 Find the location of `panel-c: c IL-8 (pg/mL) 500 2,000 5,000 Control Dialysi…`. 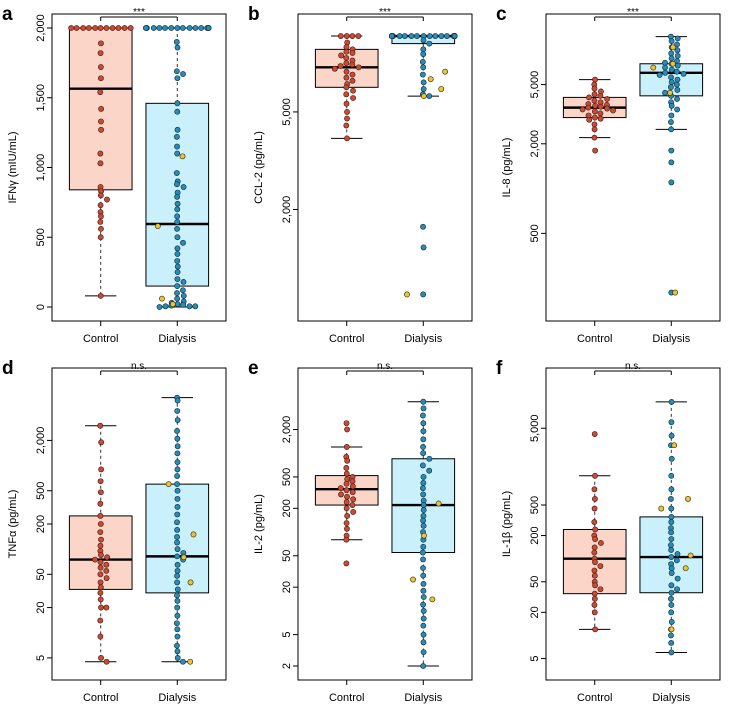

panel-c: c IL-8 (pg/mL) 500 2,000 5,000 Control Dialysi… is located at coordinates (608, 174).